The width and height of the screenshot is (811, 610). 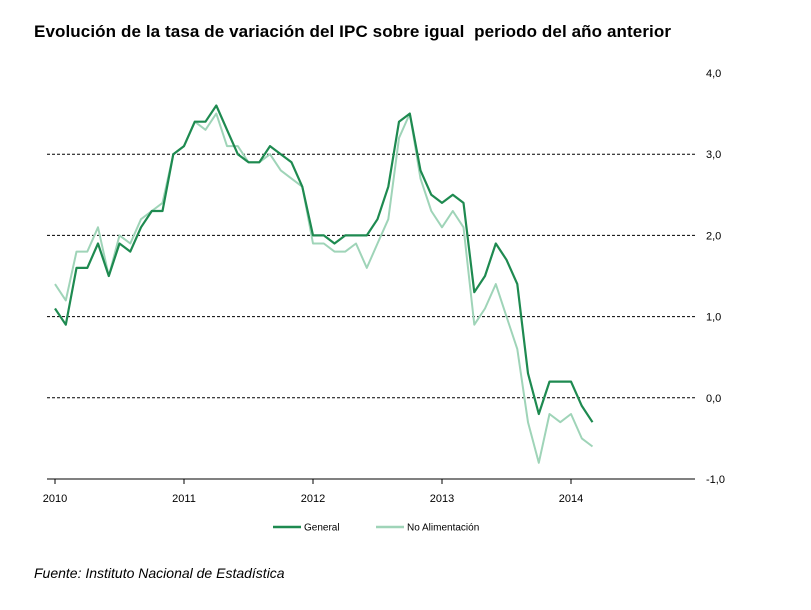 What do you see at coordinates (184, 499) in the screenshot?
I see `x-tick-label: 2011` at bounding box center [184, 499].